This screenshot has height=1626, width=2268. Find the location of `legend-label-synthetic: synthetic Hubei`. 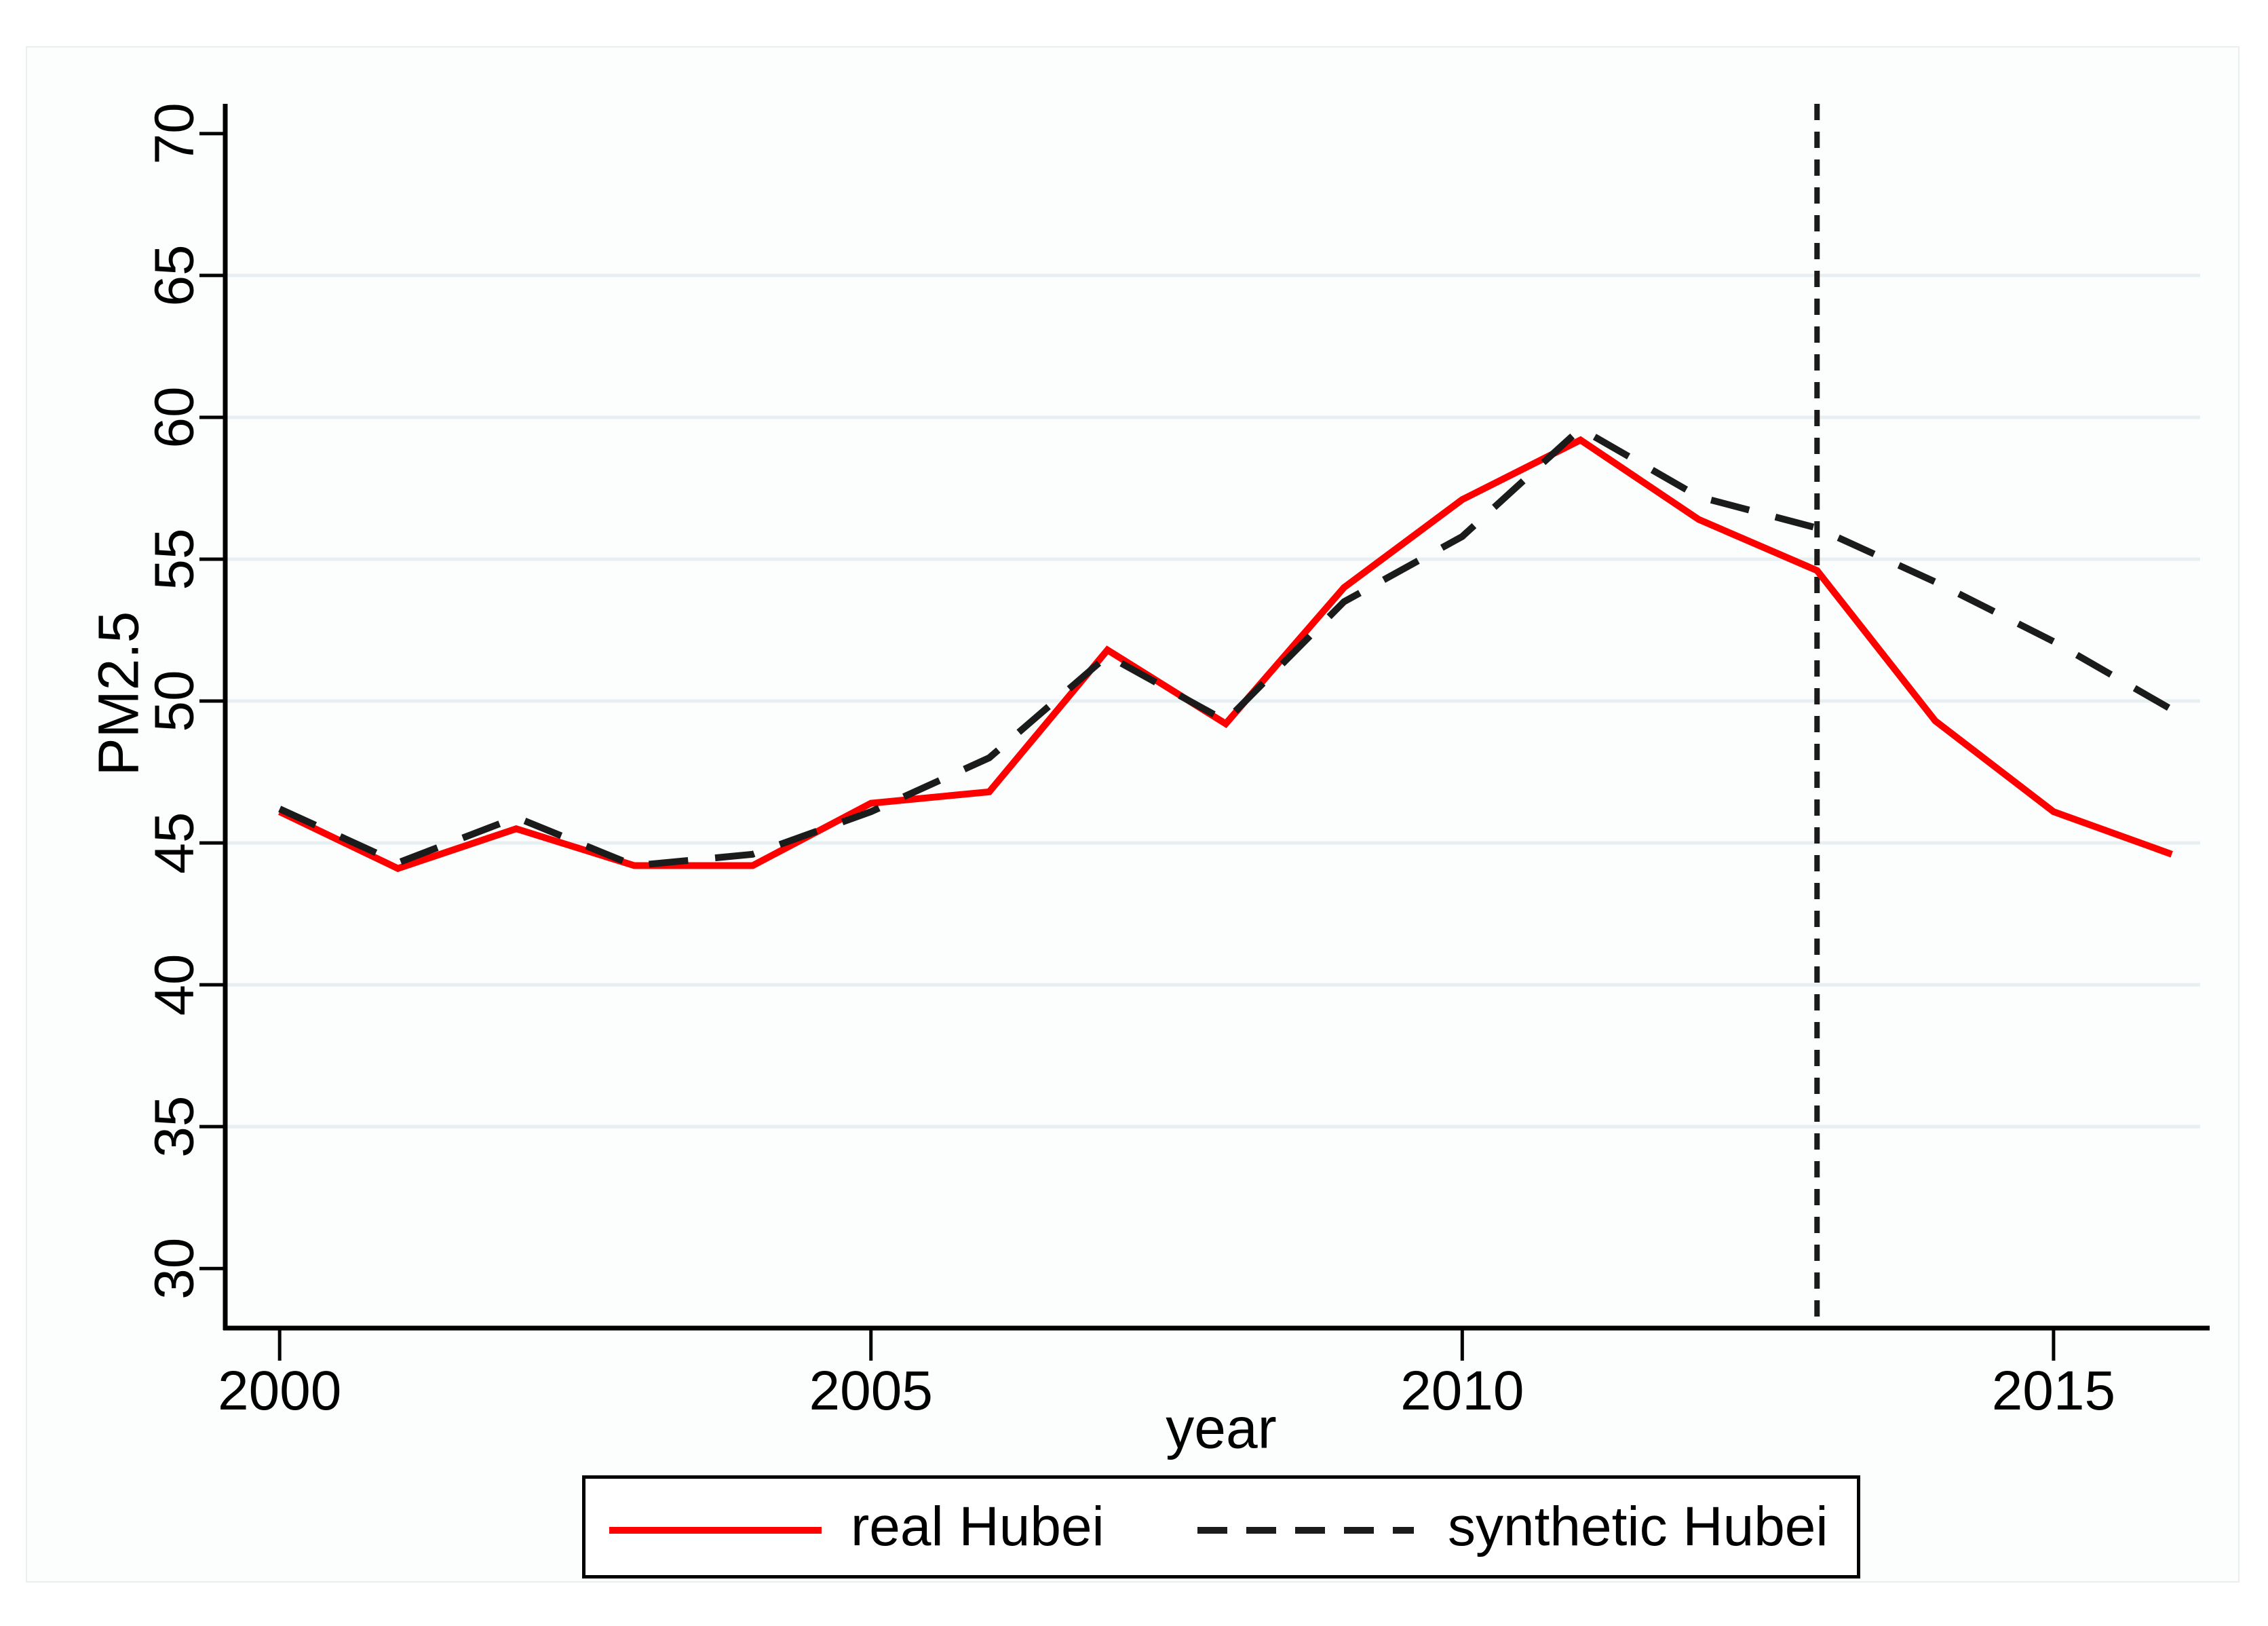

legend-label-synthetic: synthetic Hubei is located at coordinates (1638, 1526).